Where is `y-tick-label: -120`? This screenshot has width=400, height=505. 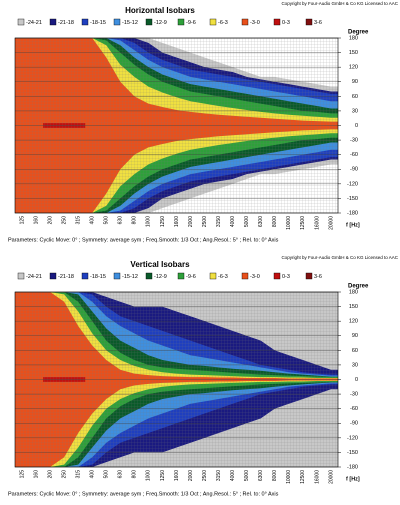 y-tick-label: -120 is located at coordinates (352, 184).